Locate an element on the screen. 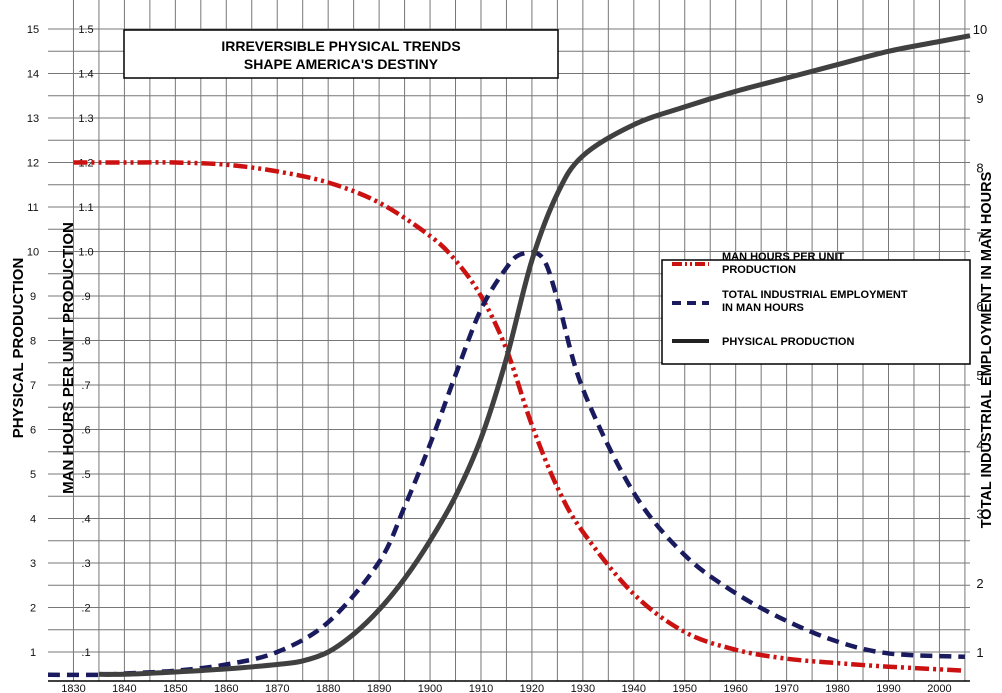 Image resolution: width=1002 pixels, height=693 pixels. x-tick-label: 1870 is located at coordinates (277, 688).